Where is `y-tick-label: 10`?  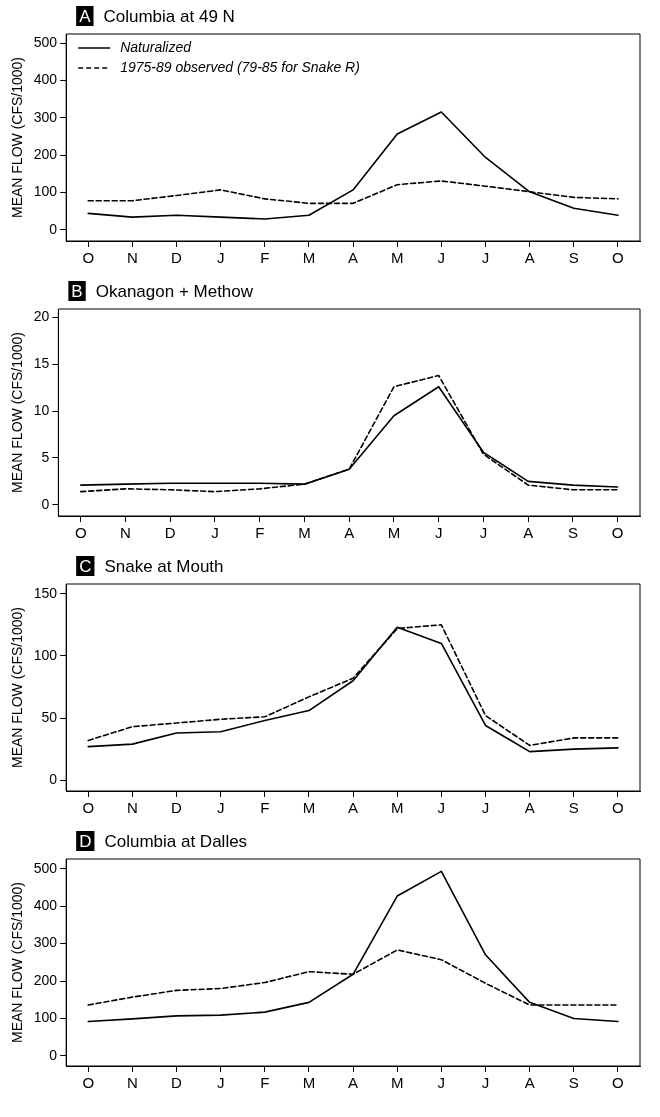
y-tick-label: 10 is located at coordinates (41, 409).